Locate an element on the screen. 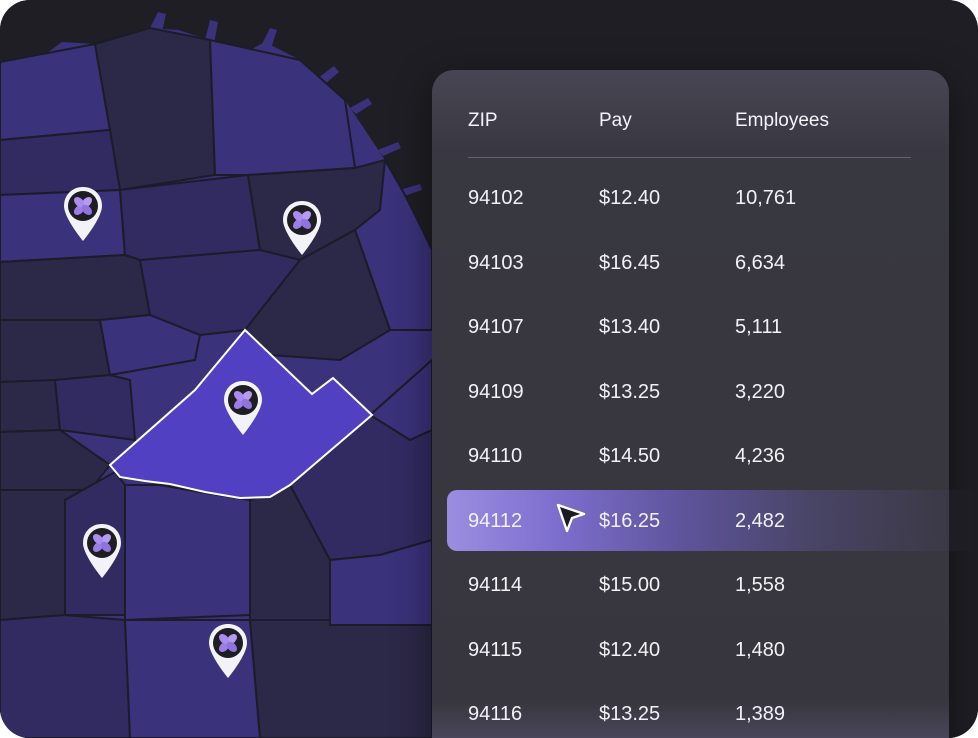 Image resolution: width=978 pixels, height=738 pixels. cell-pay: $15.00 is located at coordinates (630, 585).